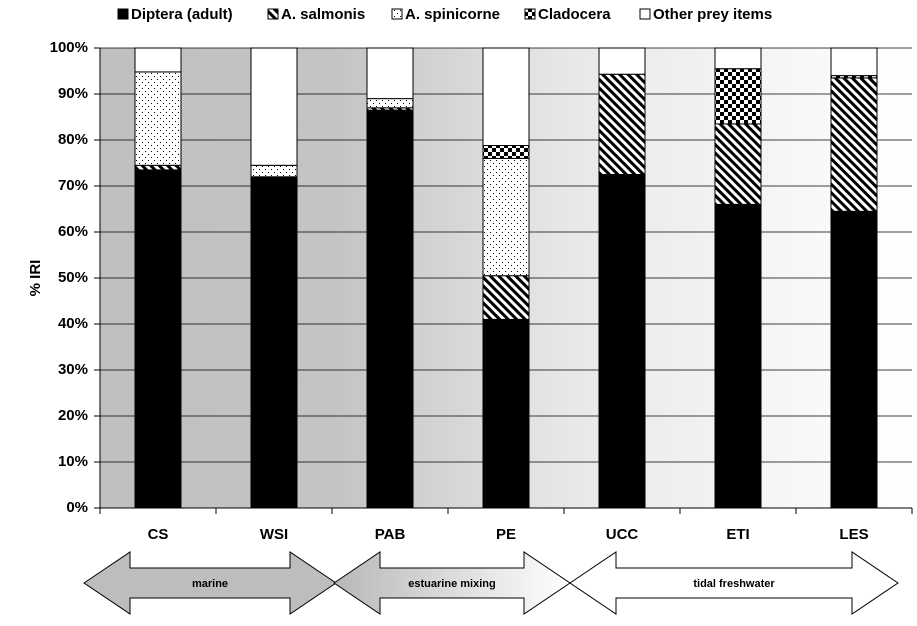  Describe the element at coordinates (77, 507) in the screenshot. I see `y-tick-label: 0%` at that location.